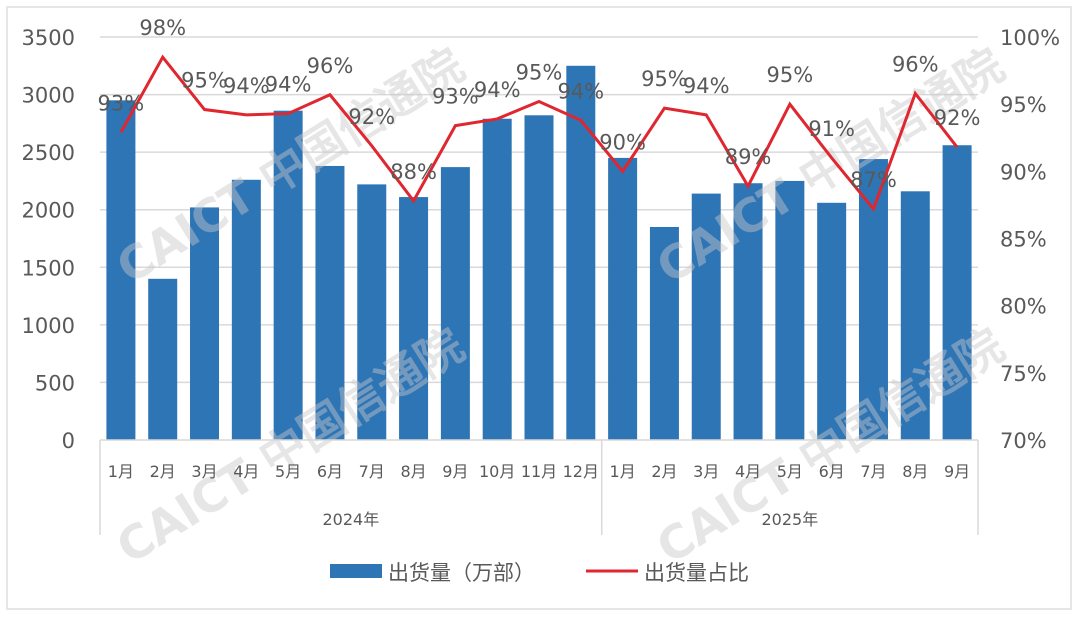 This screenshot has height=619, width=1080. I want to click on legend-swatch-bar, so click(356, 571).